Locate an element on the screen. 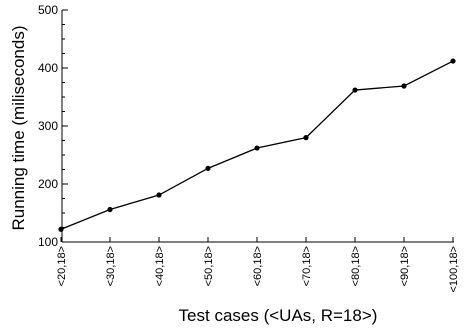  y-tick-label: 400 is located at coordinates (48, 68).